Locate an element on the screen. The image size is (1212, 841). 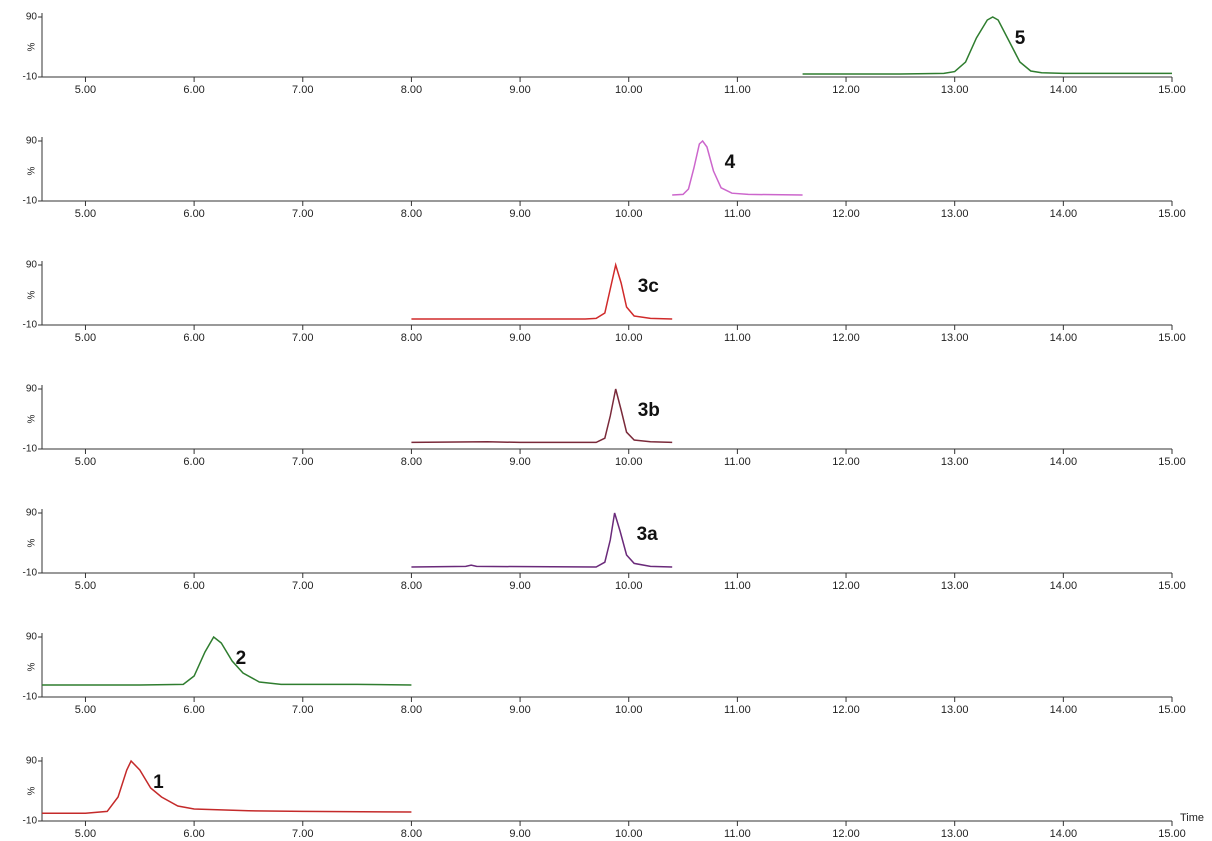
peak-label: 3c is located at coordinates (649, 286).